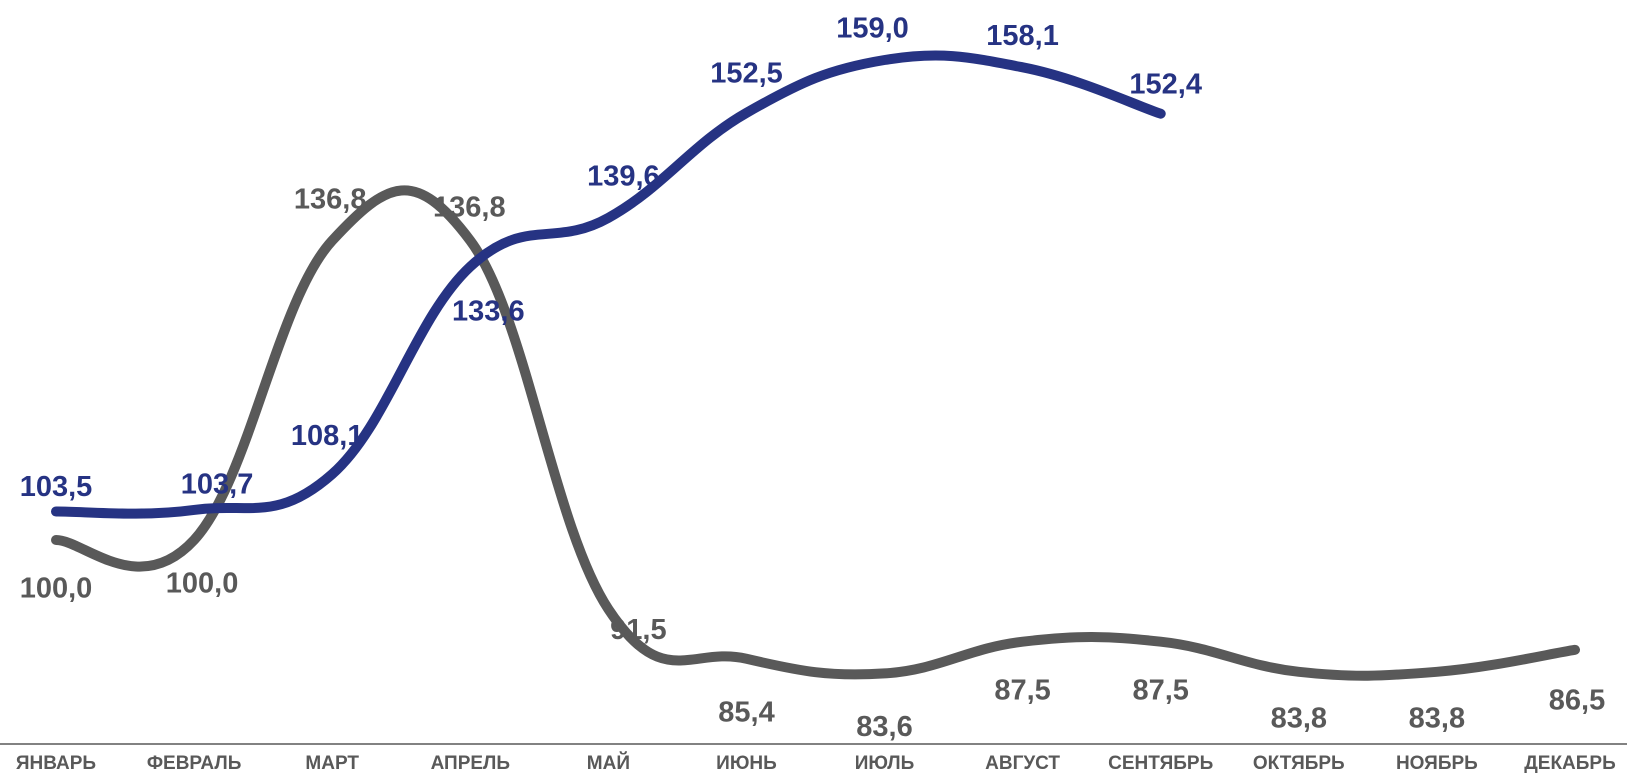  I want to click on data-label-series-1-5: 91,5, so click(638, 630).